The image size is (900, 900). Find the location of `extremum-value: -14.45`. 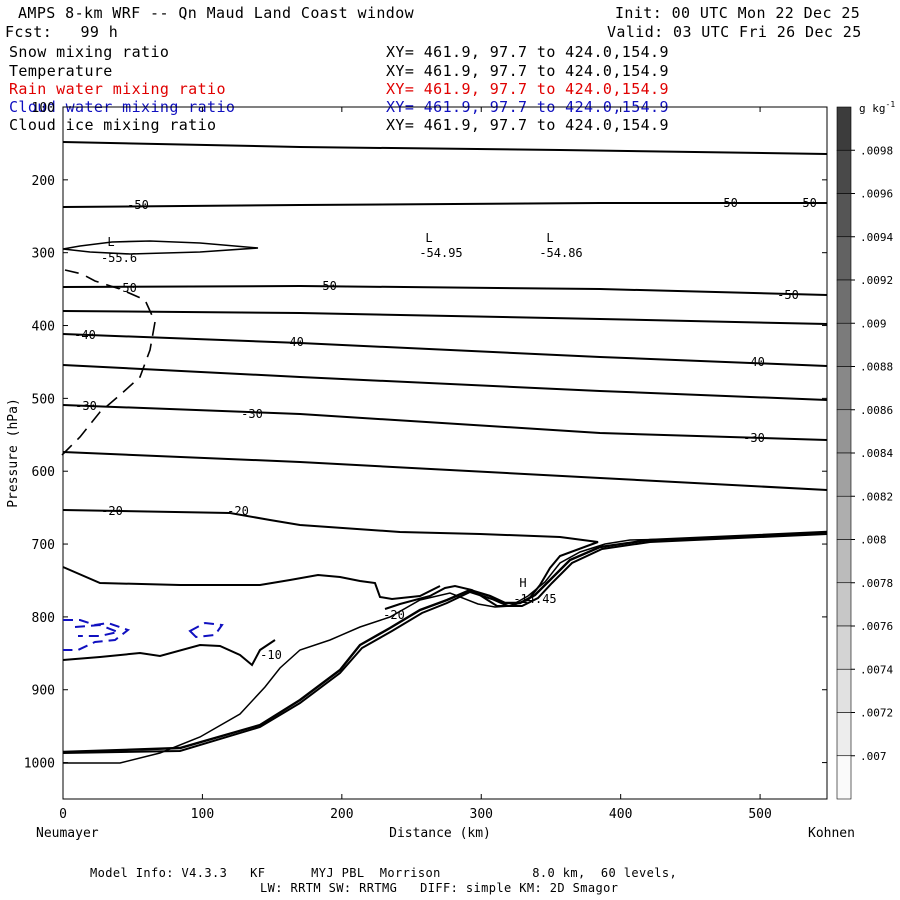

extremum-value: -14.45 is located at coordinates (534, 599).